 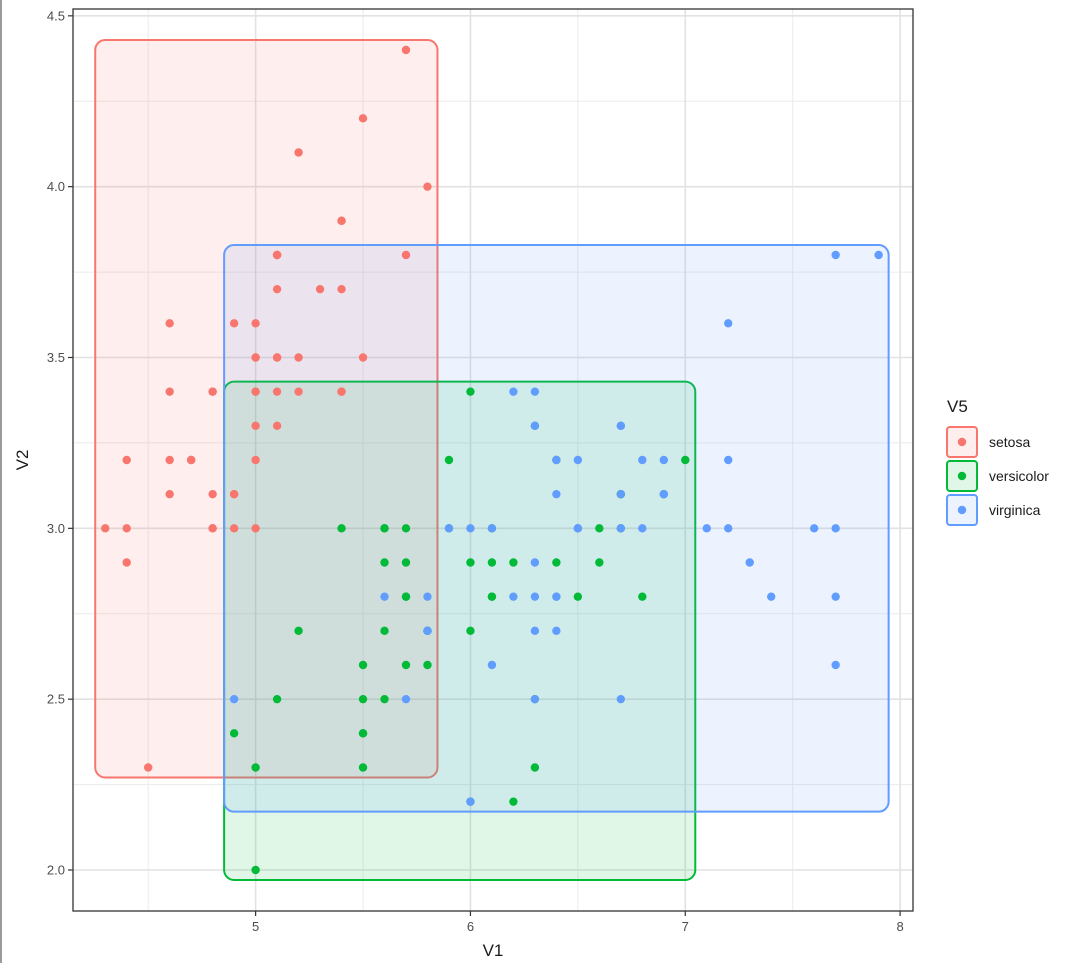 I want to click on x-tick-label: 5, so click(x=255, y=926).